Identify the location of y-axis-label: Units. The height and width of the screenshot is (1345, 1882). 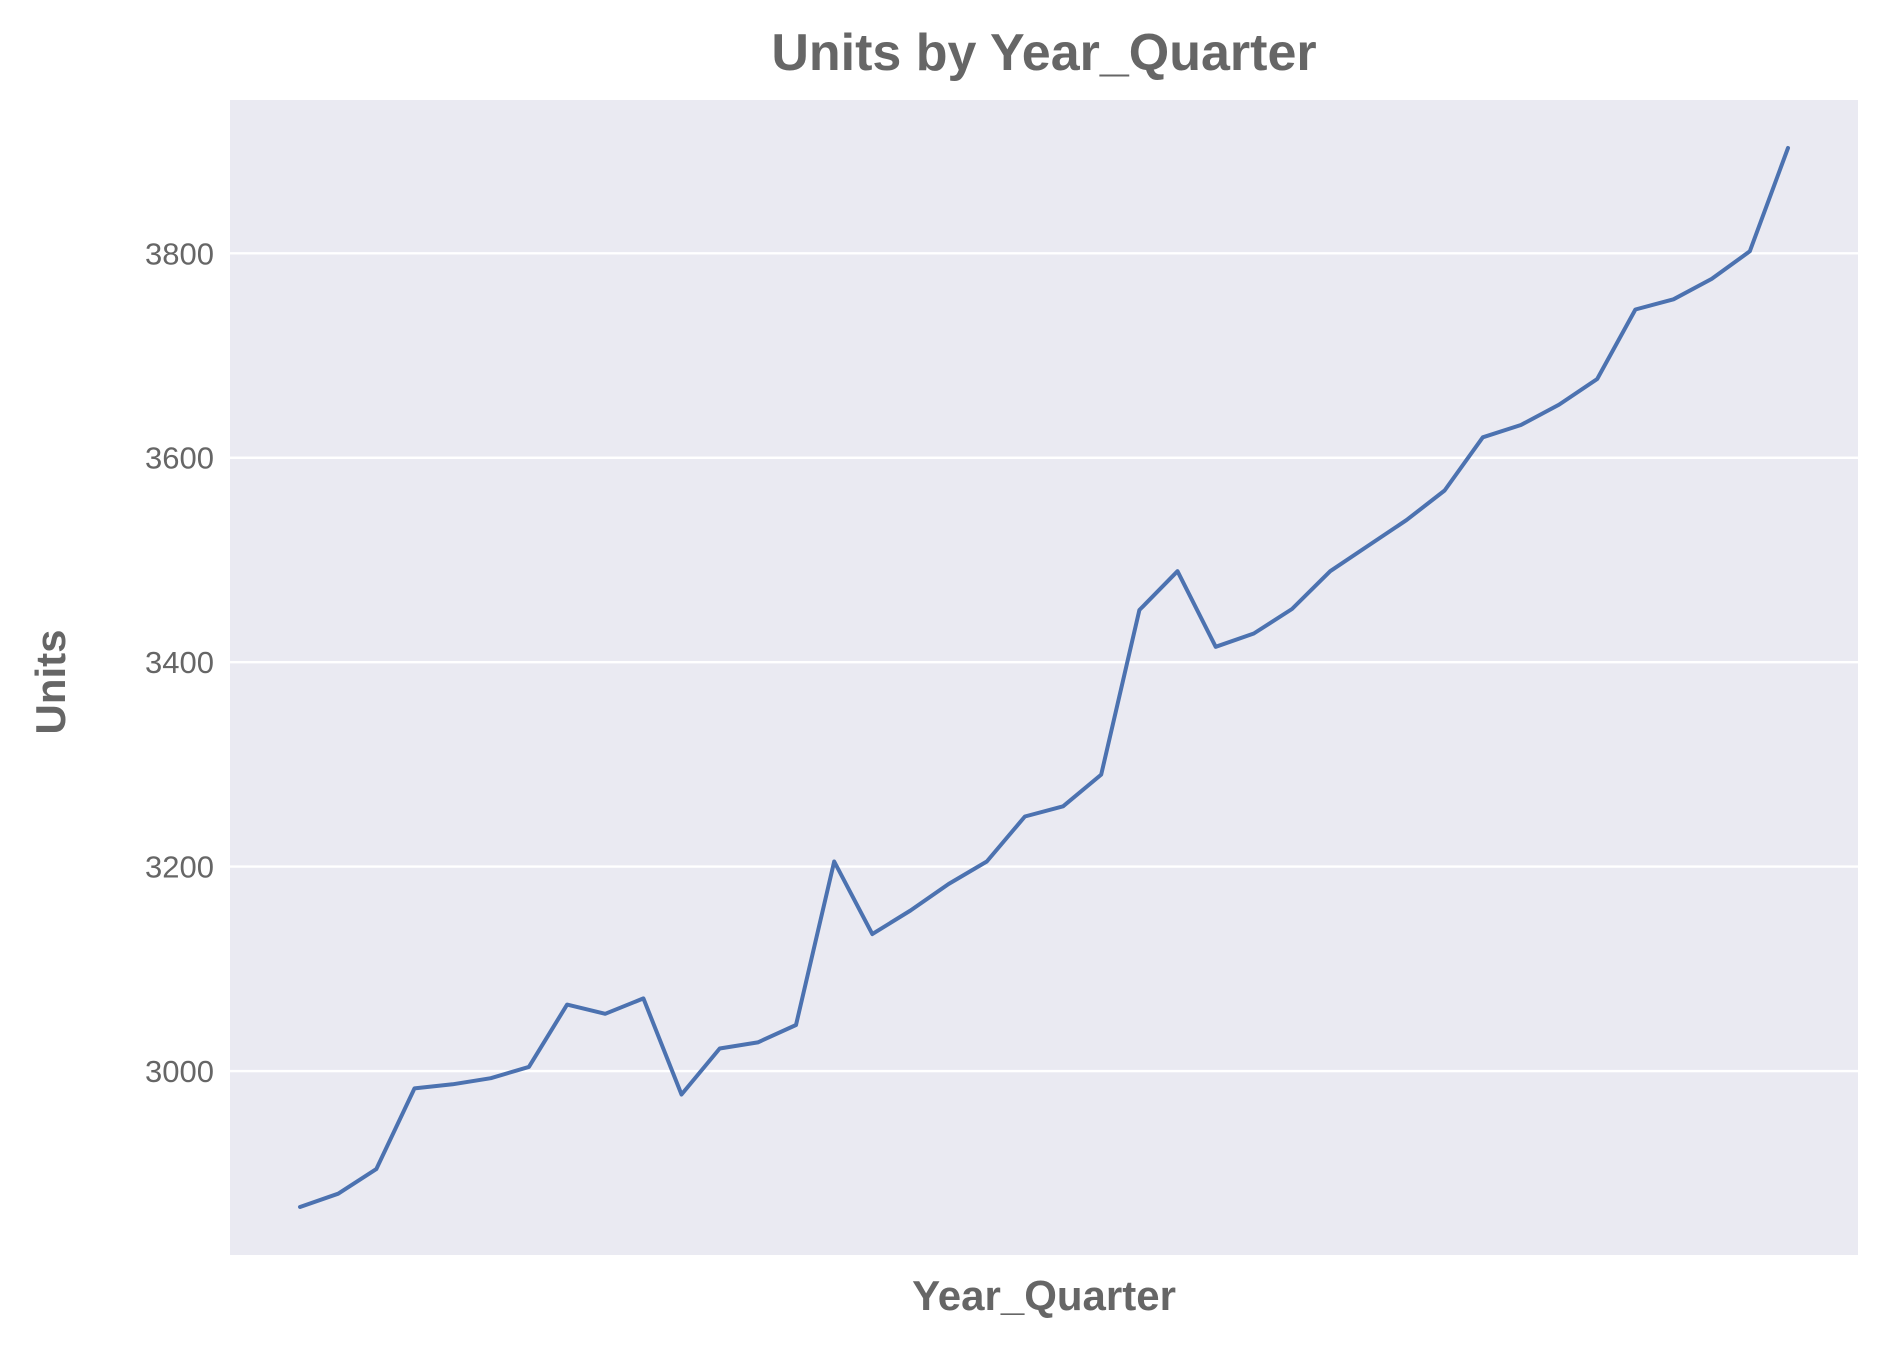
(50, 682).